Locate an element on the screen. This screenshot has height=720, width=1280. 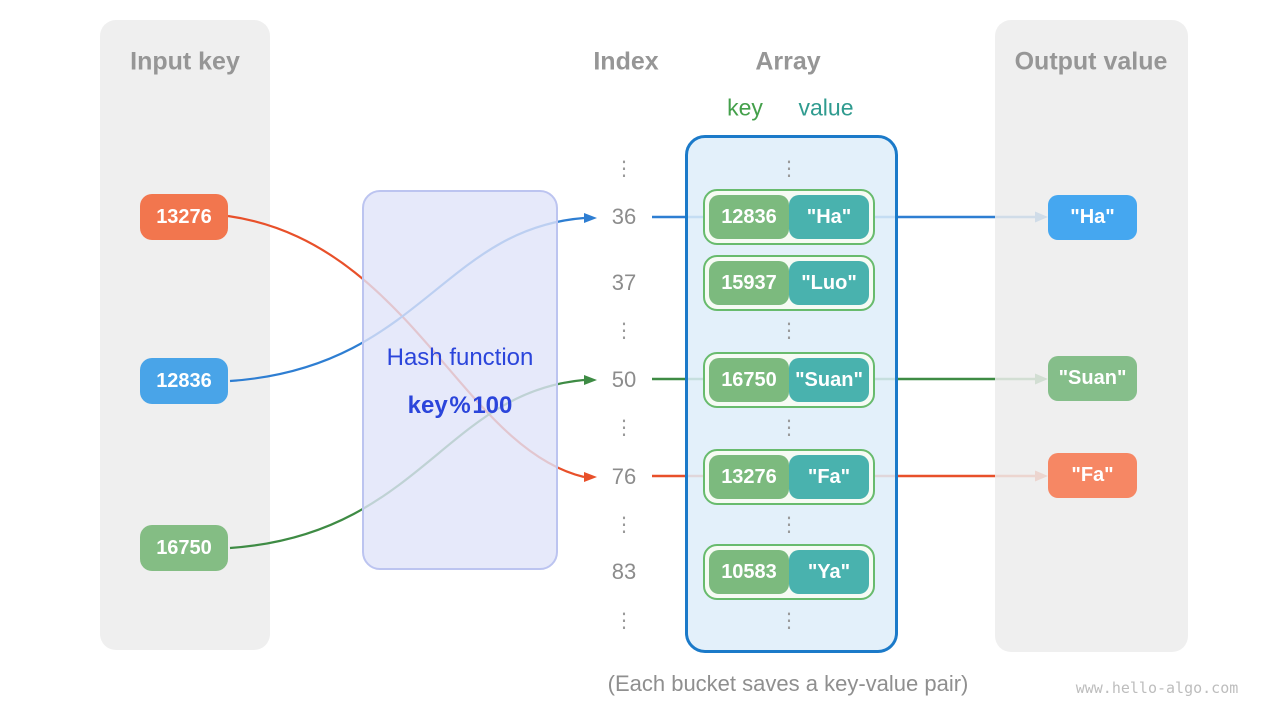
index-50: 50 is located at coordinates (624, 379).